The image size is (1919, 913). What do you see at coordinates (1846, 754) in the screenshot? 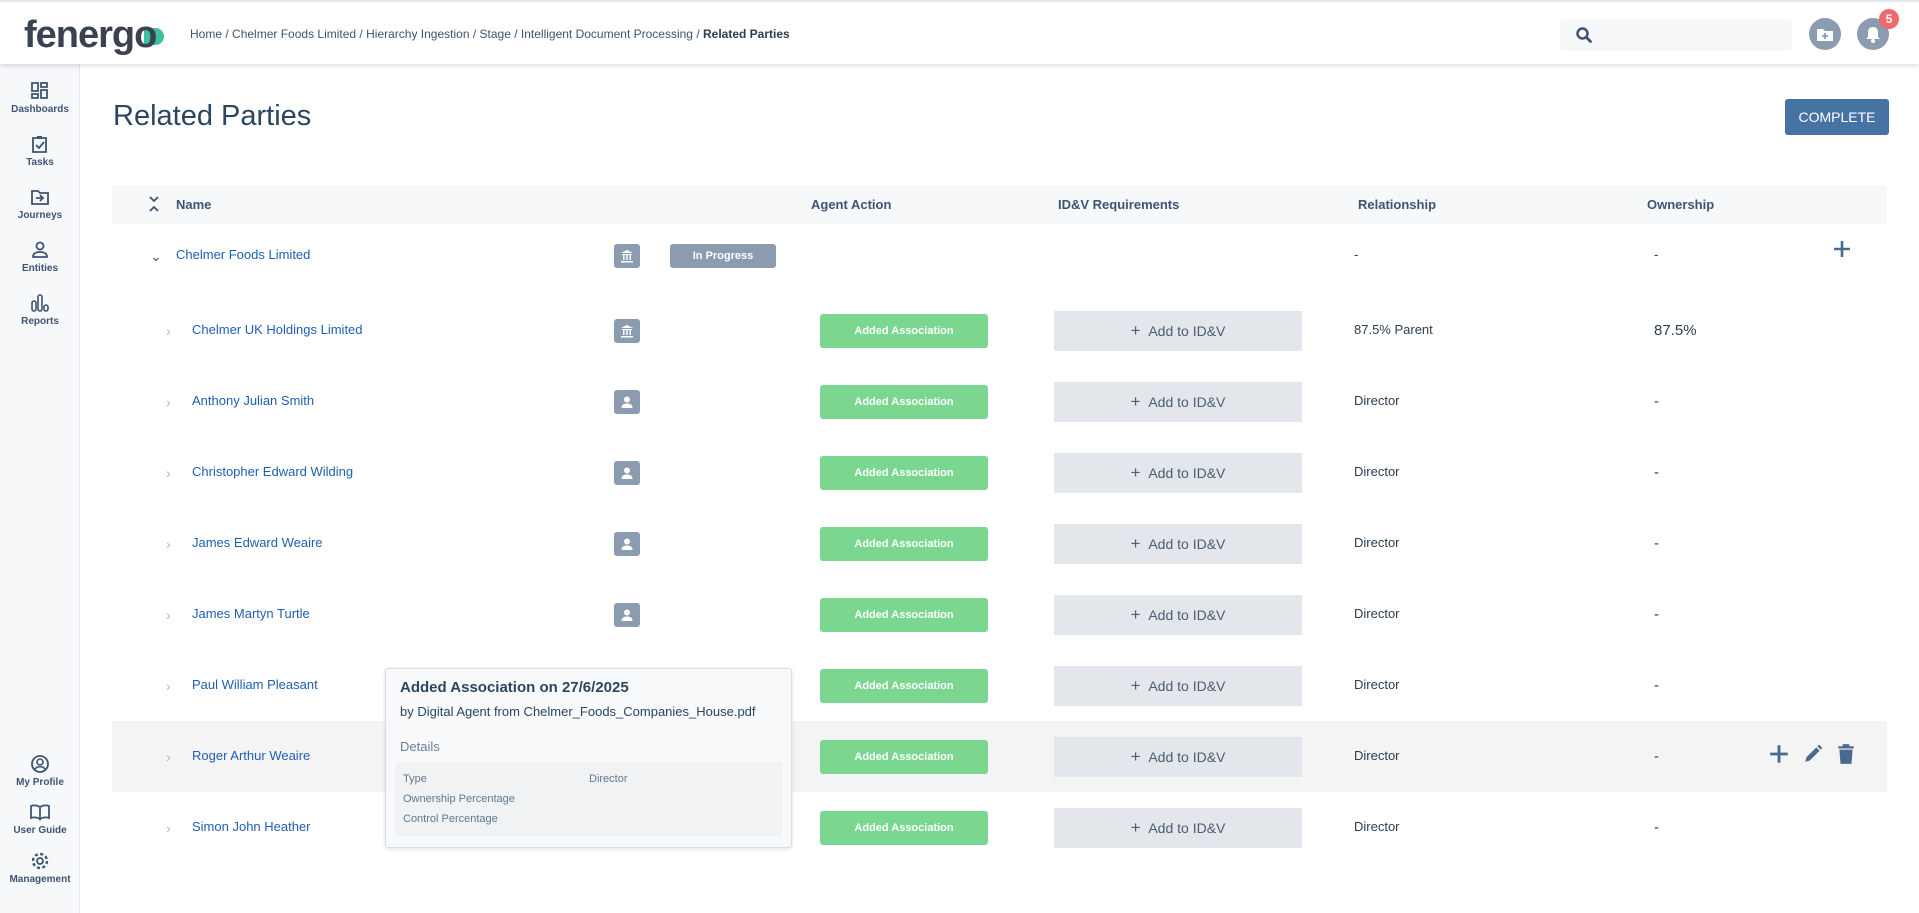
I see `delete-icon` at bounding box center [1846, 754].